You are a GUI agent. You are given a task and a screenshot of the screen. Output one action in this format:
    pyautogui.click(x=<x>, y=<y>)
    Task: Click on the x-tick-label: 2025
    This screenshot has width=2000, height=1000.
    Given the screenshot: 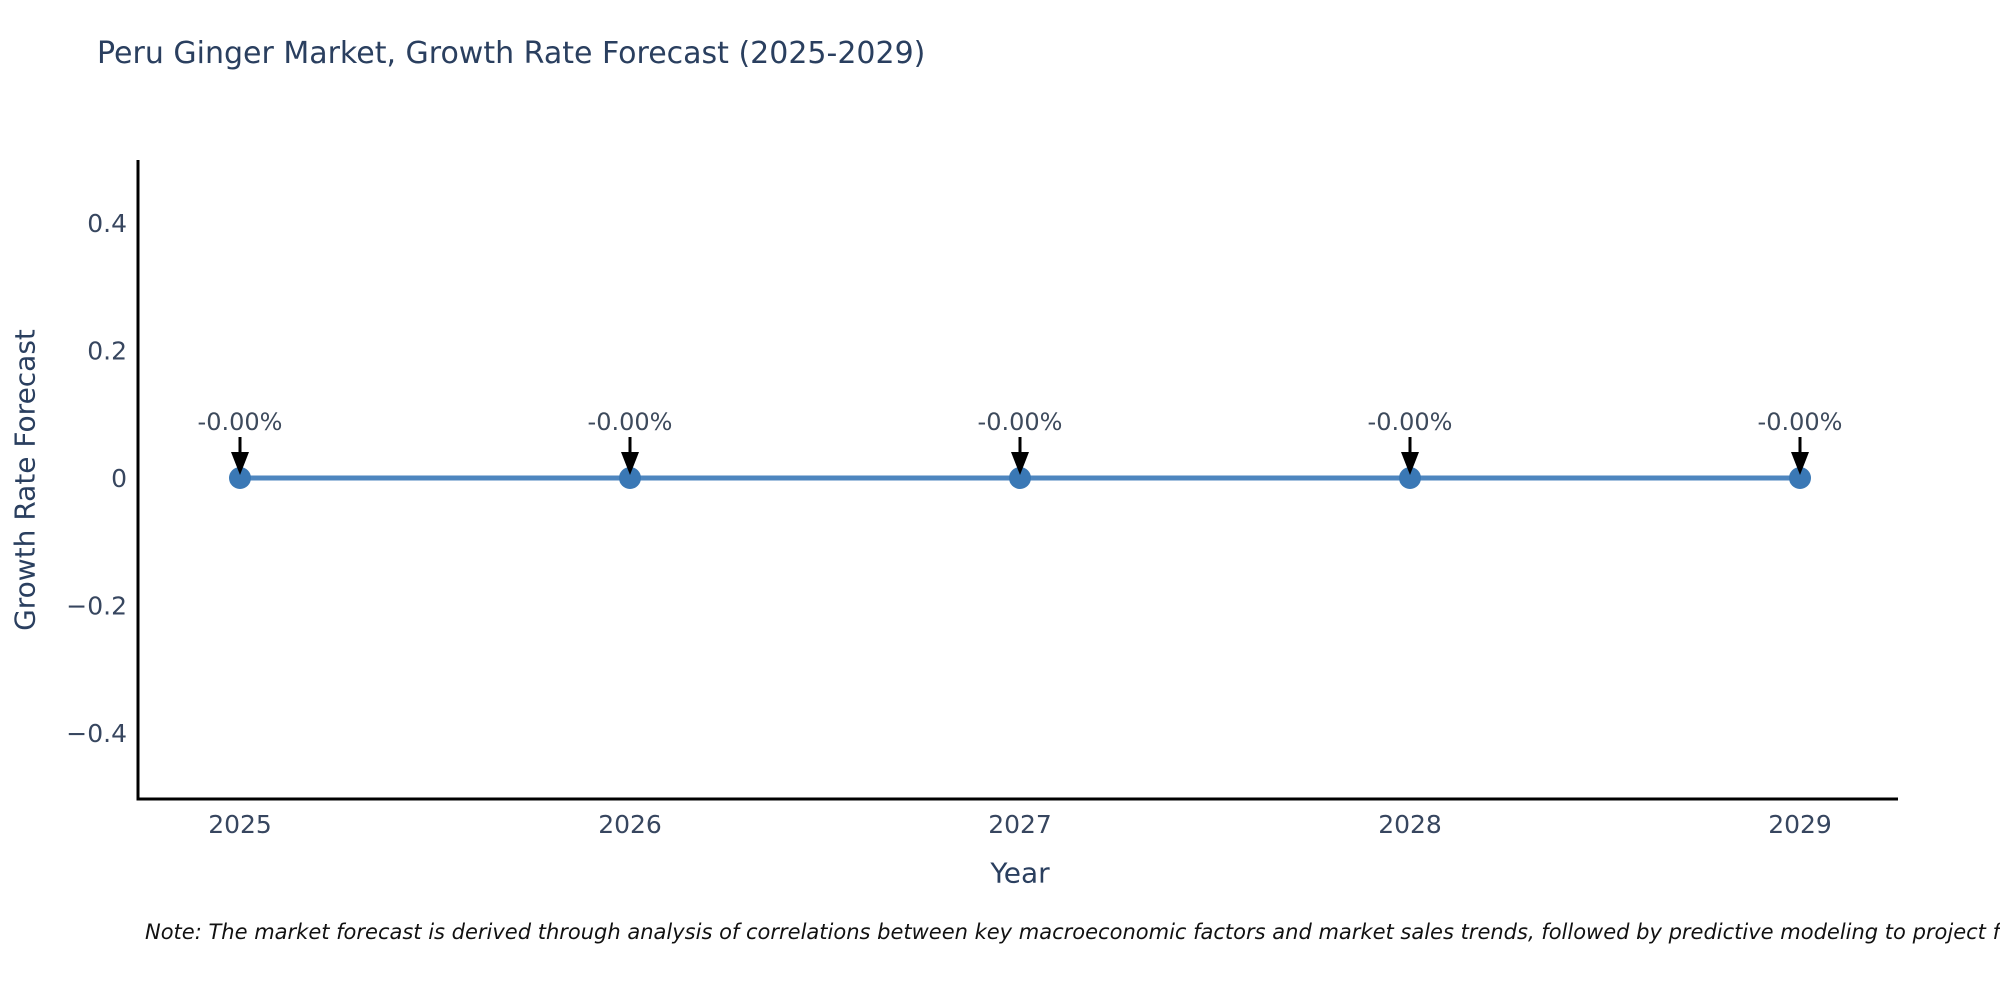 What is the action you would take?
    pyautogui.click(x=240, y=824)
    